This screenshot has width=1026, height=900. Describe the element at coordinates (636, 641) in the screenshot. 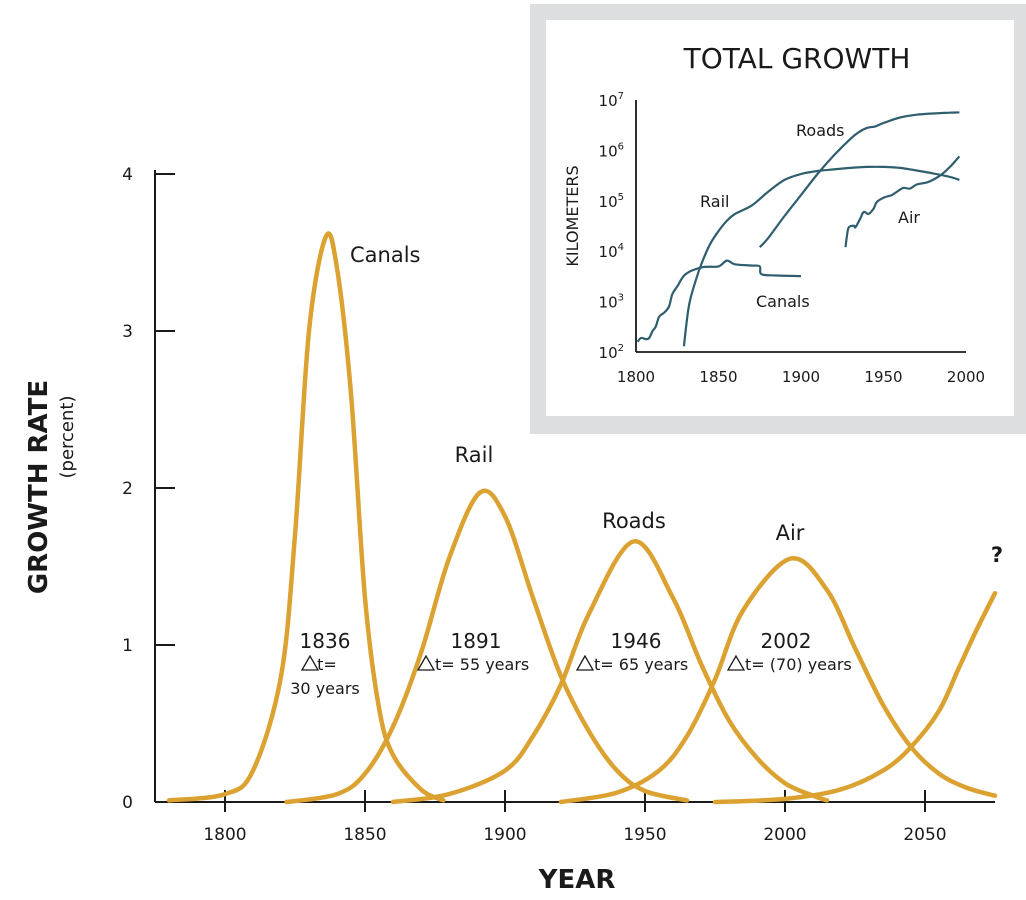

I see `peak-year-roads: 1946` at that location.